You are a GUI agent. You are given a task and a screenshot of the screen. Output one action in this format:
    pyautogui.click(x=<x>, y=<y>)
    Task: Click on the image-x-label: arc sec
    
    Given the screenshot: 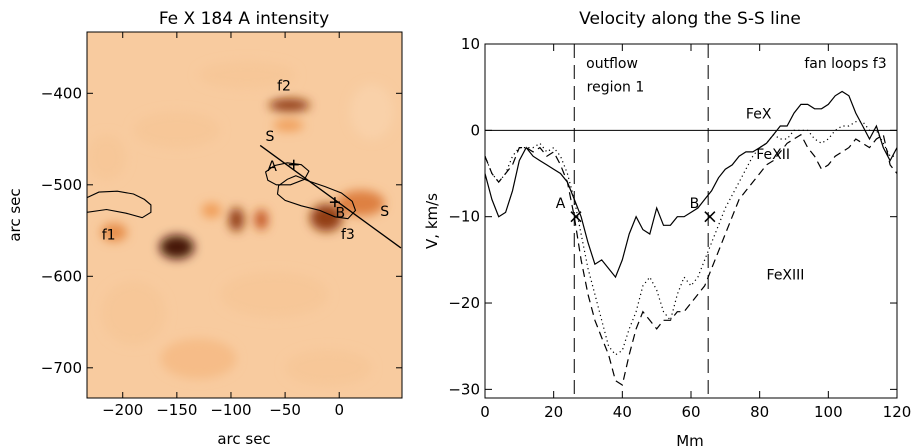 What is the action you would take?
    pyautogui.click(x=243, y=439)
    